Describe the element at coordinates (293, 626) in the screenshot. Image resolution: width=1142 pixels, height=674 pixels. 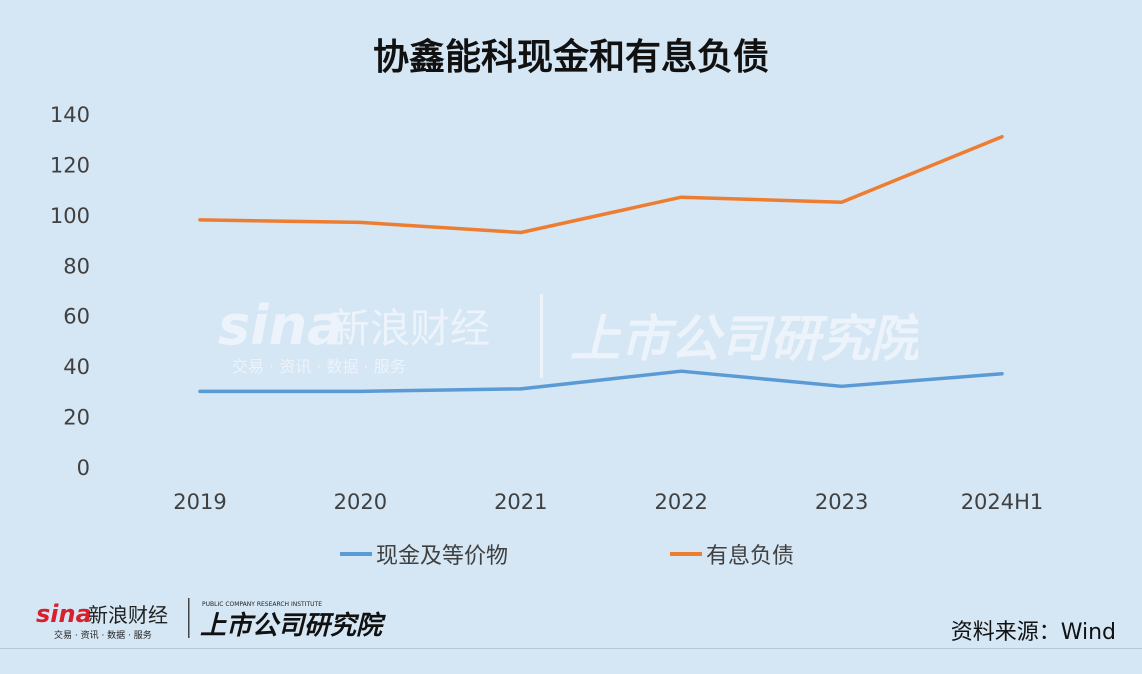
I see `logo-institute: 上市公司研究院` at that location.